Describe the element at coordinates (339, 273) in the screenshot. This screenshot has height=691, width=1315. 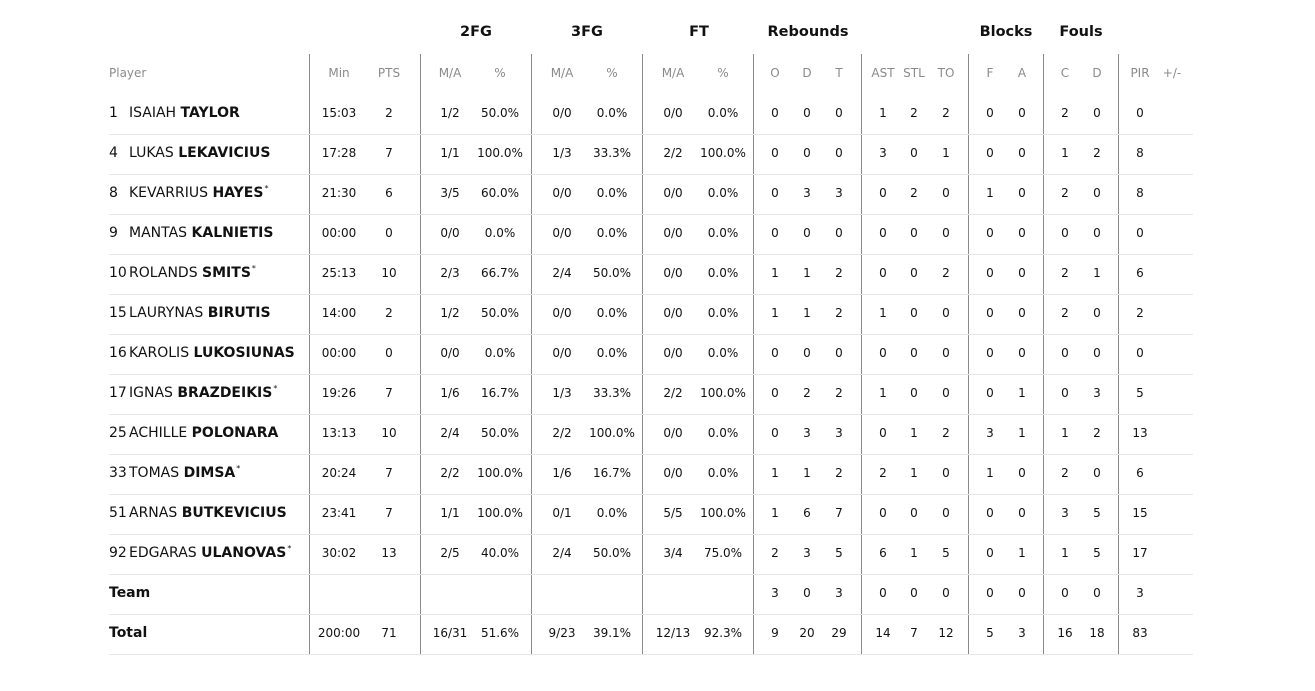
I see `player-row-min: 25:13` at that location.